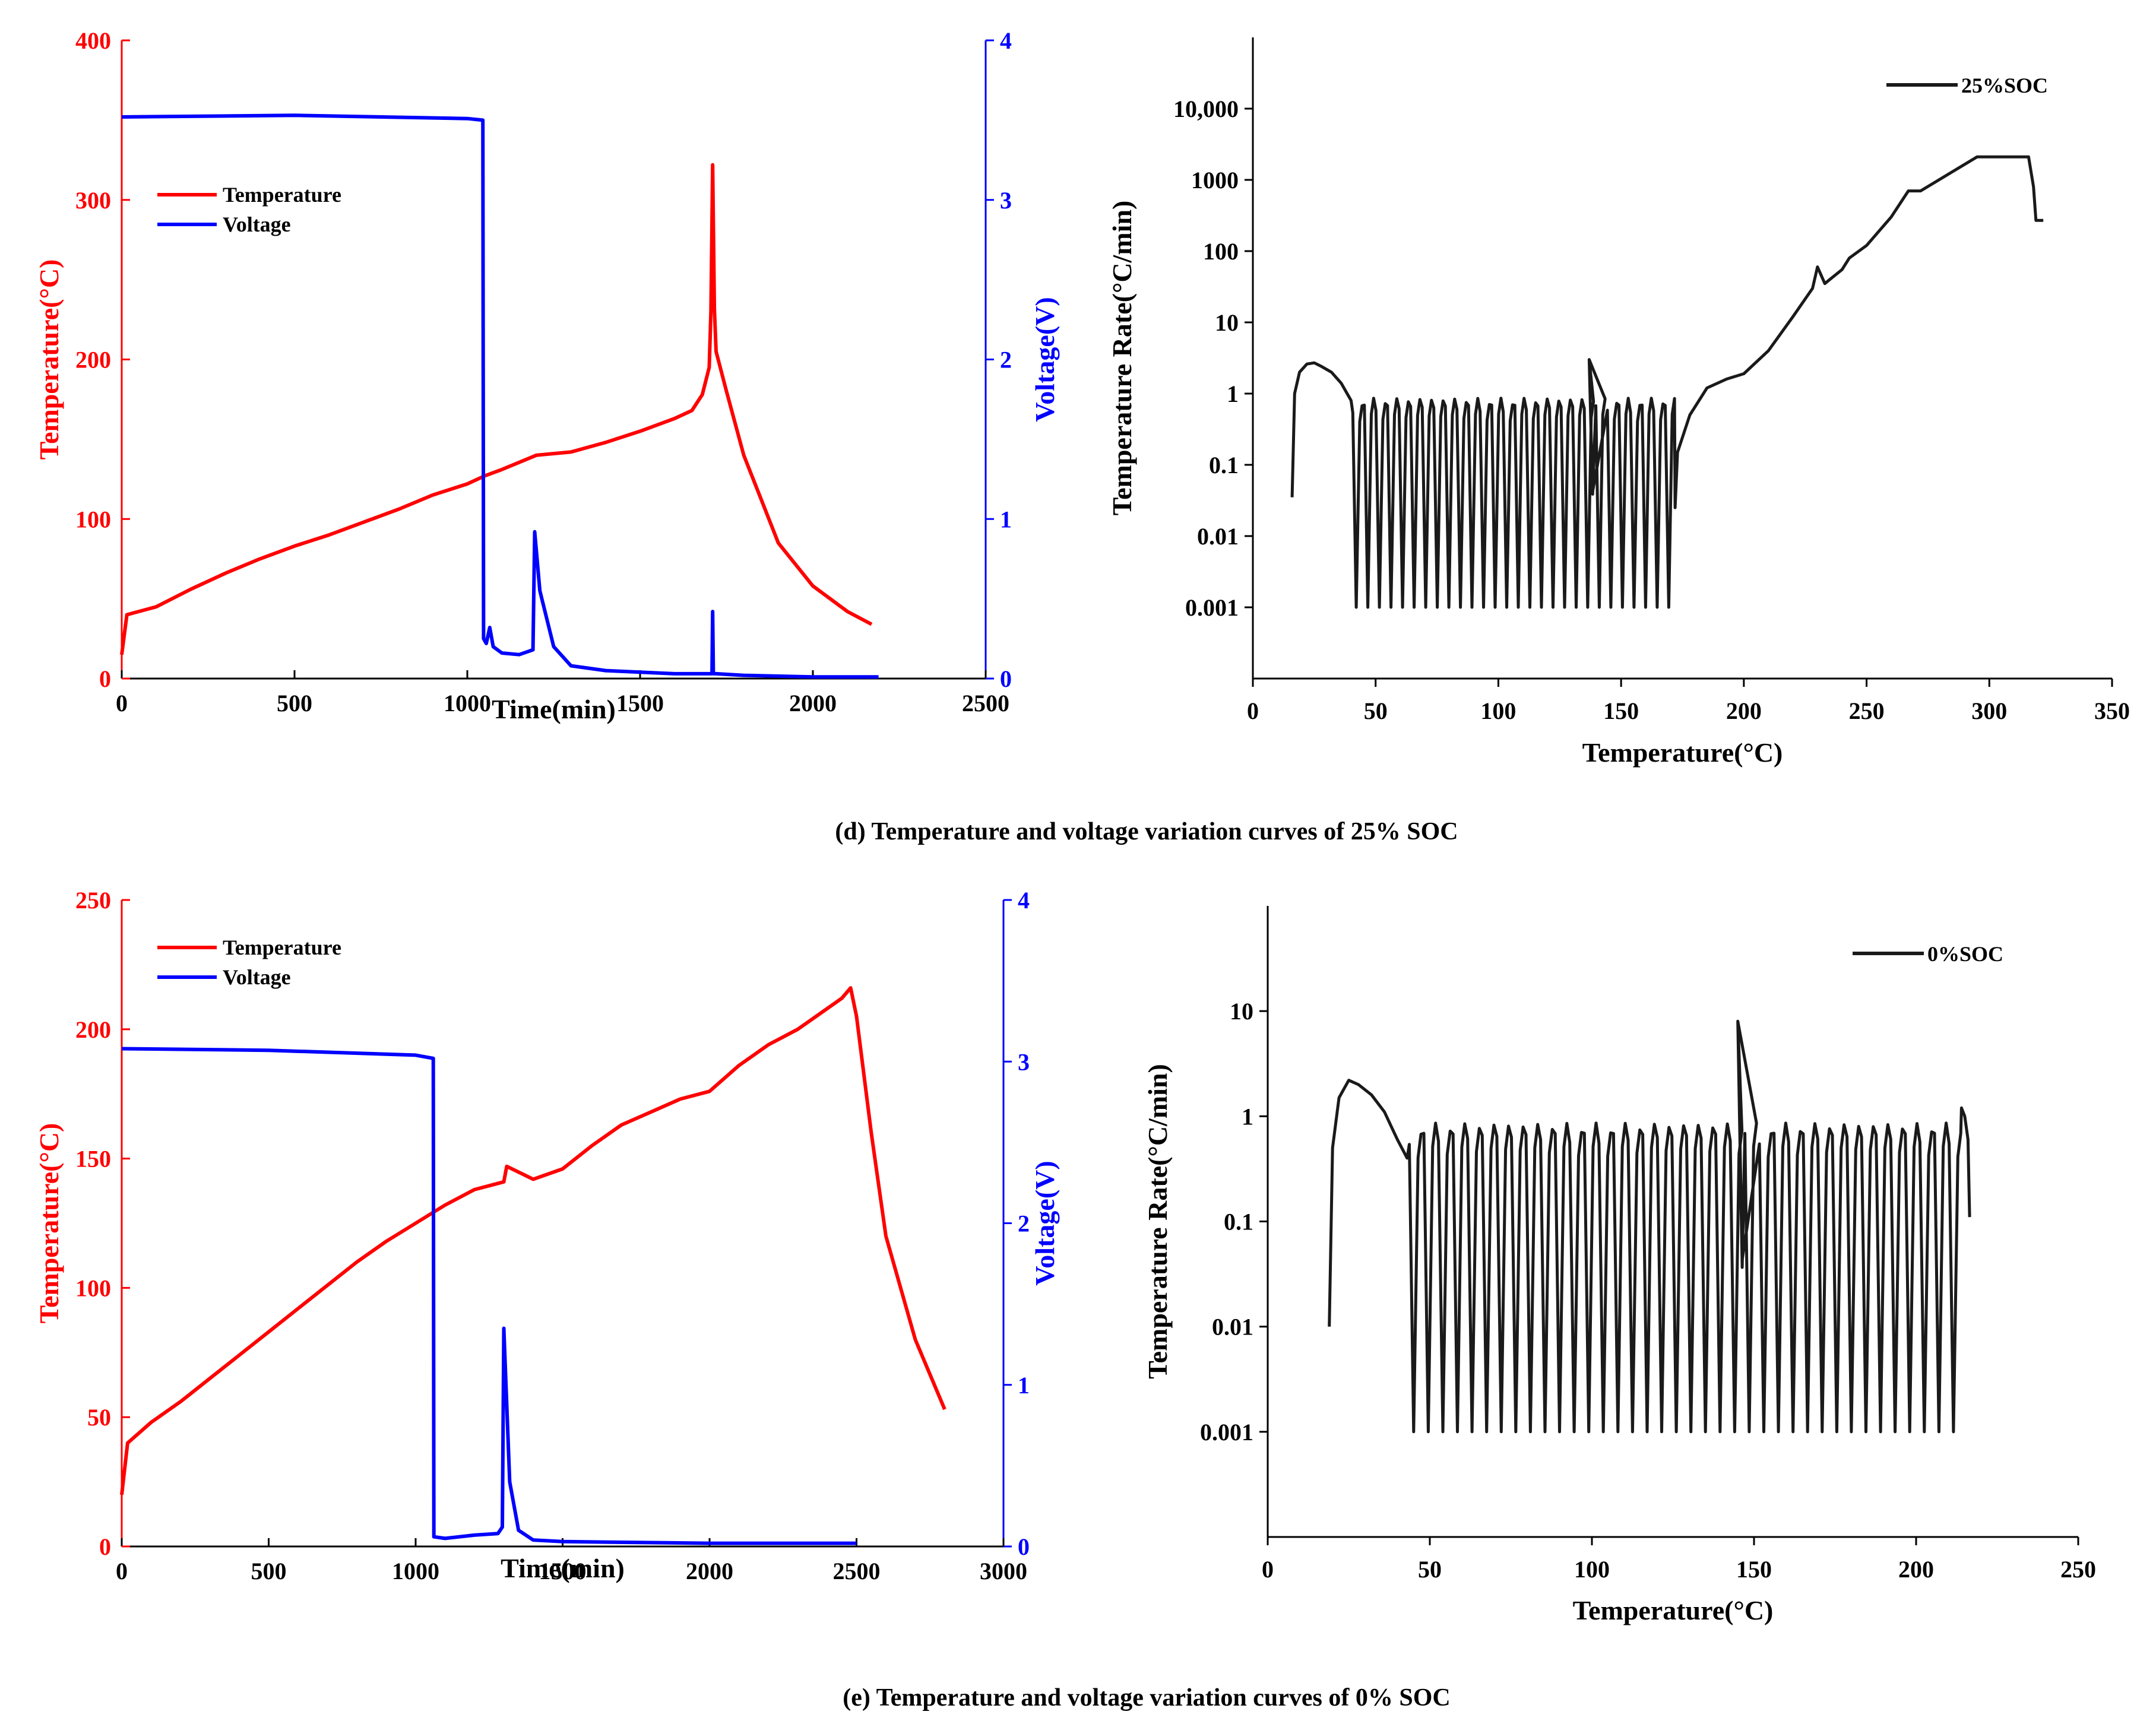 This screenshot has width=2156, height=1721. Describe the element at coordinates (93, 901) in the screenshot. I see `y-tick-label: 250` at that location.